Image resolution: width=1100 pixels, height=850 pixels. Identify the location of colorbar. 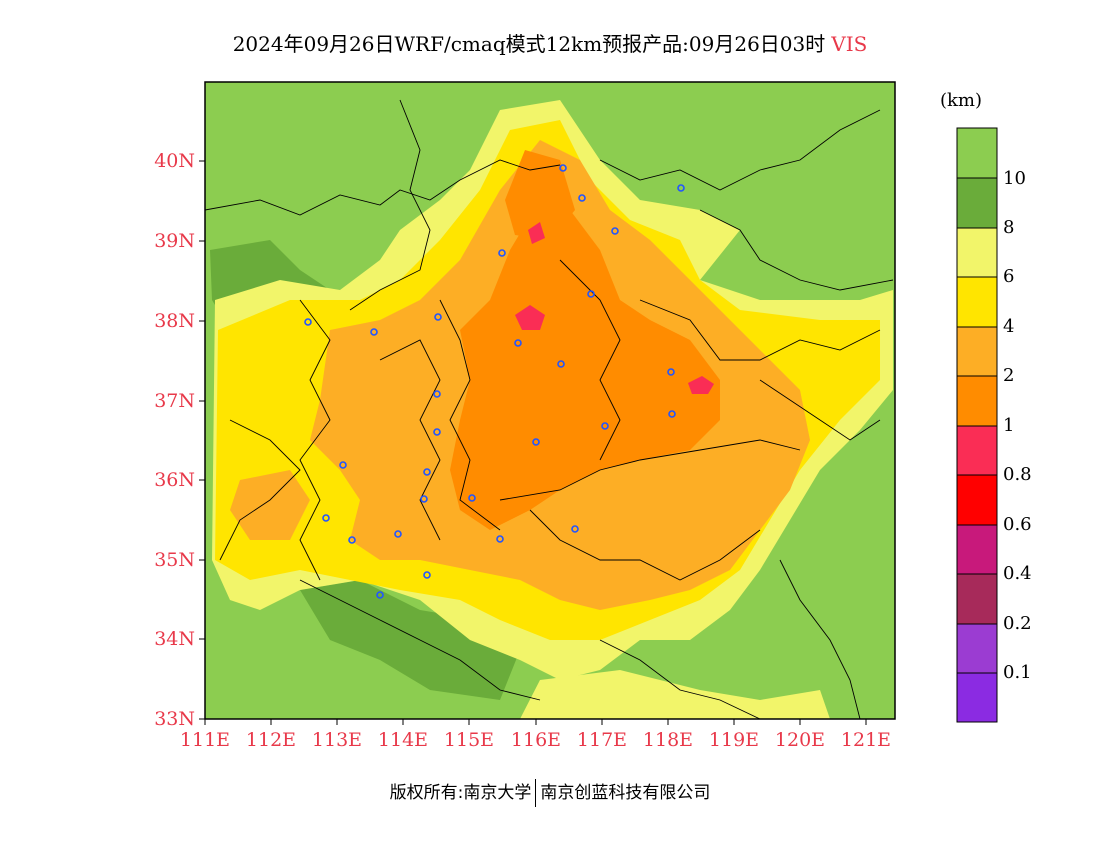
(977, 425).